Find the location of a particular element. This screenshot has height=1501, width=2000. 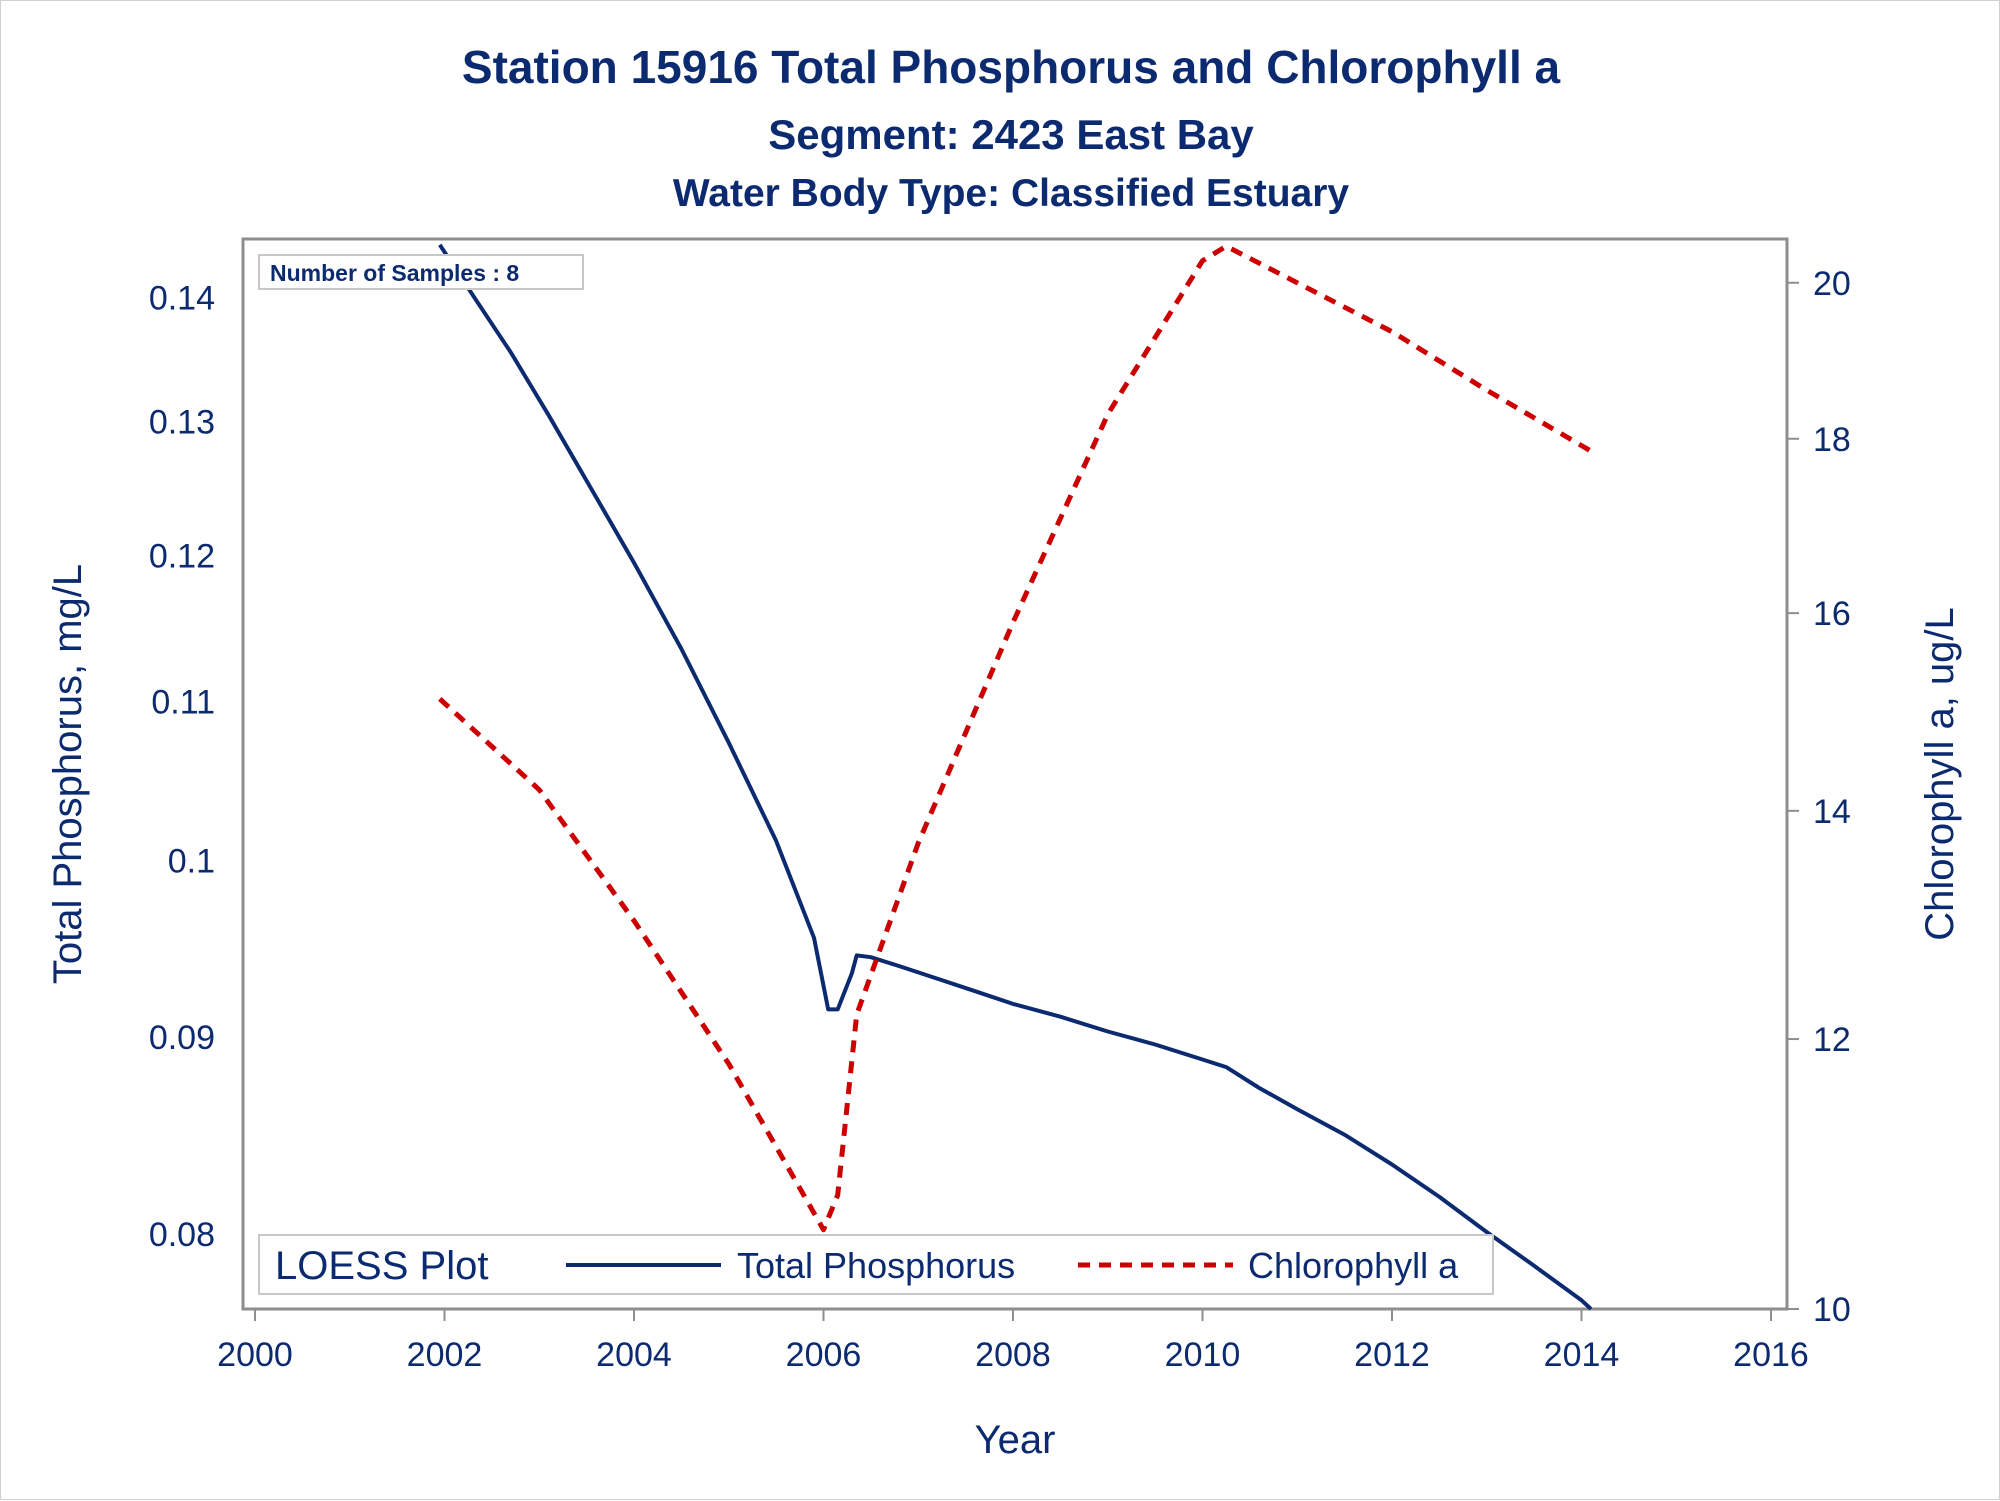

y-axis-left: 0.08 0.09 0.1 0.11 0.12 0.13 0.14 is located at coordinates (182, 767).